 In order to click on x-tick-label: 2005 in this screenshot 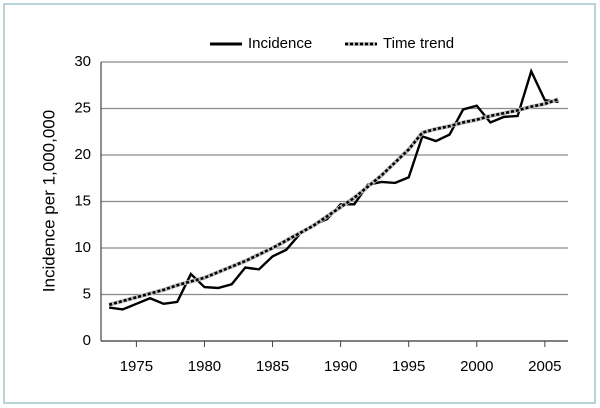, I will do `click(544, 366)`.